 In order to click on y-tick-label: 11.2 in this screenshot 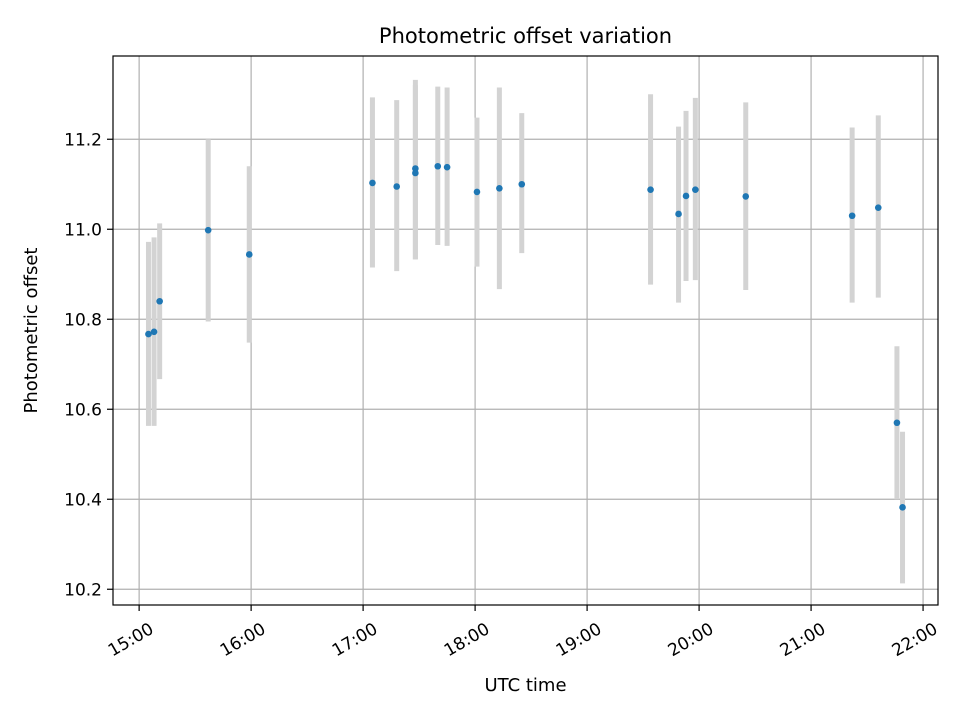, I will do `click(83, 140)`.